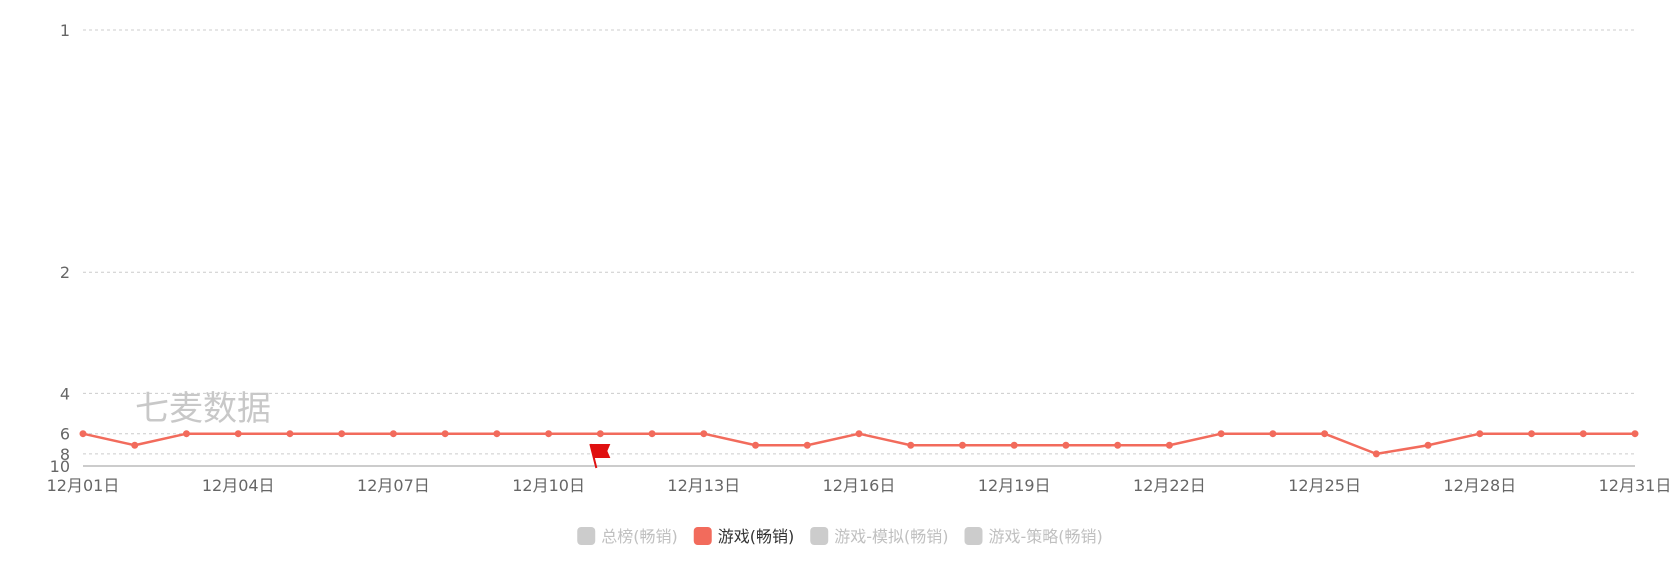 The image size is (1680, 585). I want to click on y-tick-label: 1, so click(65, 30).